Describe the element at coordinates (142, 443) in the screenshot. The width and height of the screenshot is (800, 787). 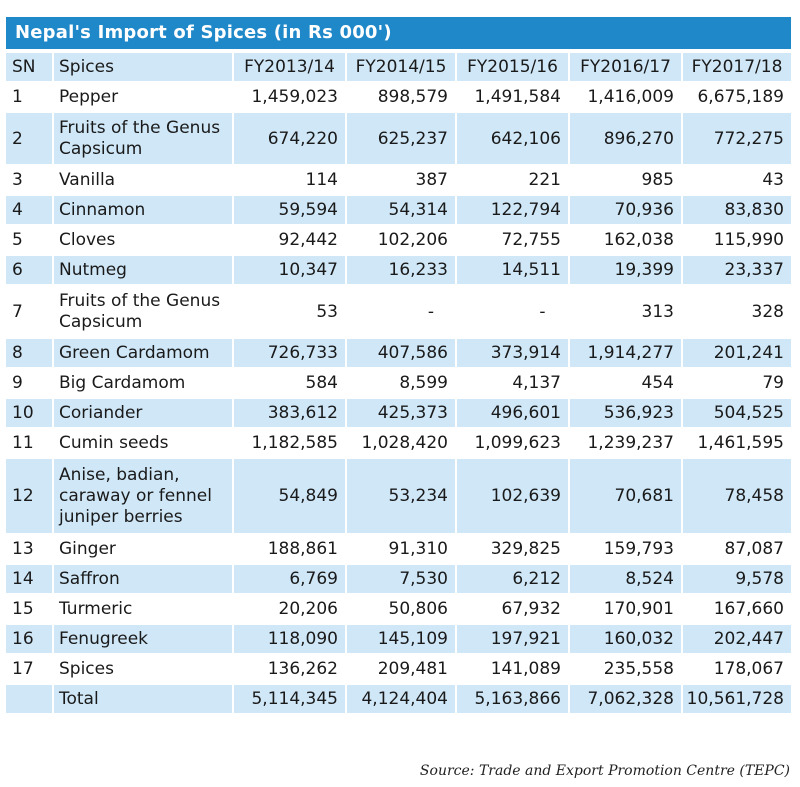
I see `row-spice-name: Cumin seeds` at that location.